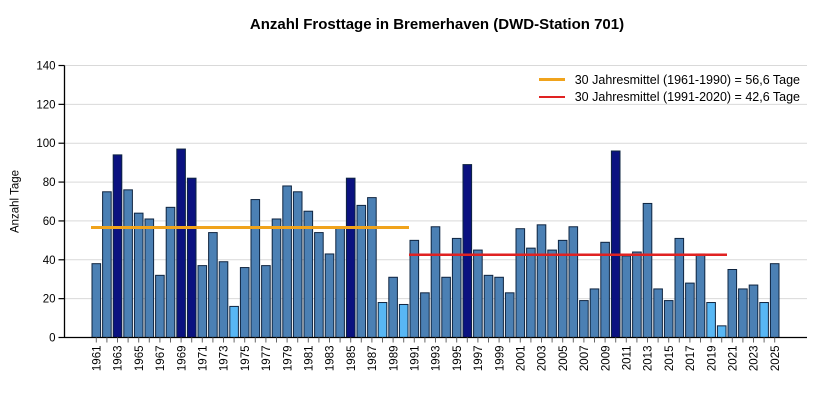  What do you see at coordinates (352, 359) in the screenshot?
I see `x-tick-label-1985: 1985` at bounding box center [352, 359].